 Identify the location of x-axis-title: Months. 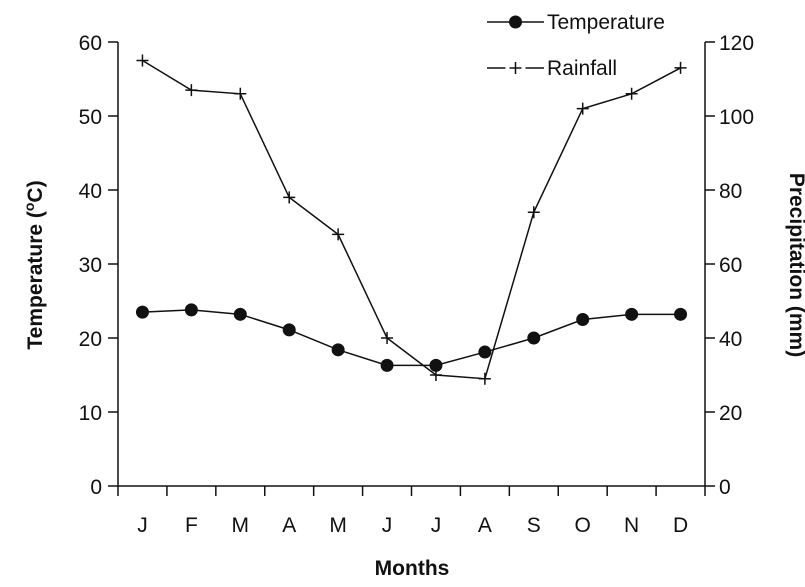
(412, 568).